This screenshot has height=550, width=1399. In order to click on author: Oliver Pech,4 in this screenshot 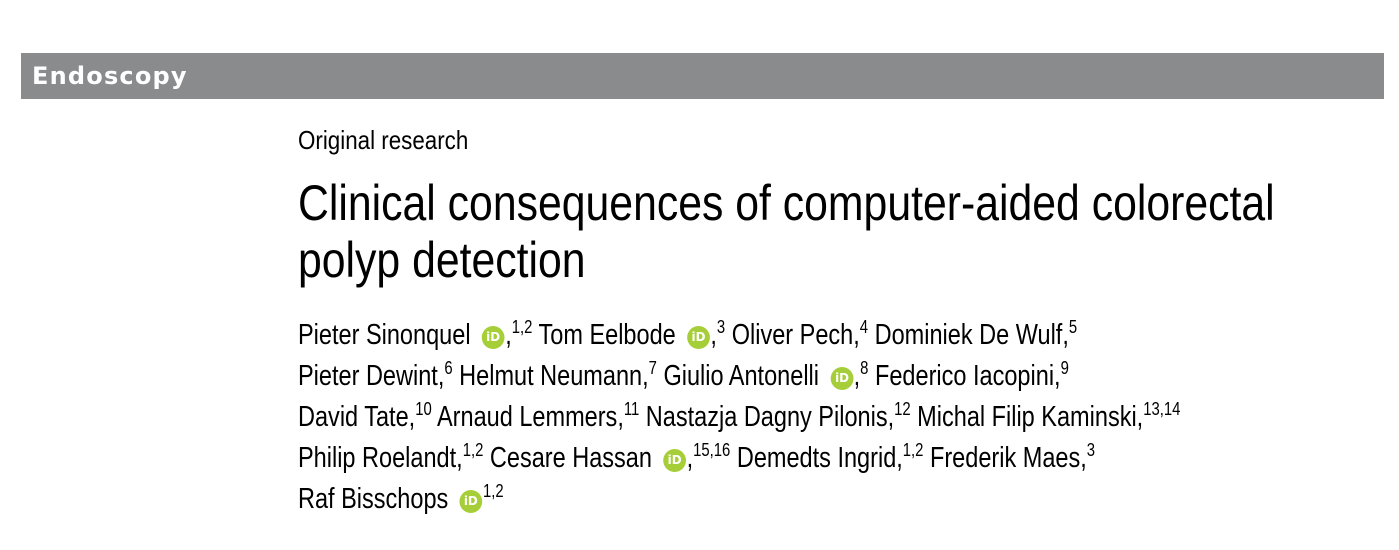, I will do `click(800, 334)`.